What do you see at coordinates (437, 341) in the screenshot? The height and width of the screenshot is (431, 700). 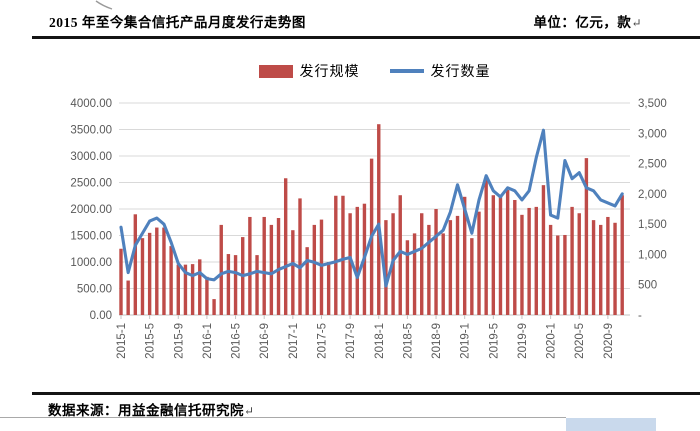 I see `x-axis-tick-label: 2018-9` at bounding box center [437, 341].